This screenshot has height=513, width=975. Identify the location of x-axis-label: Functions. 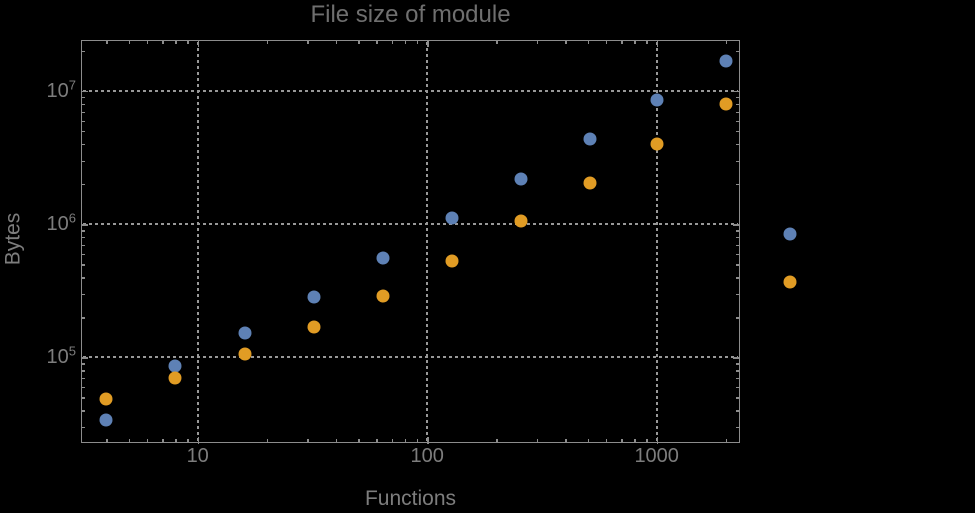
(410, 498).